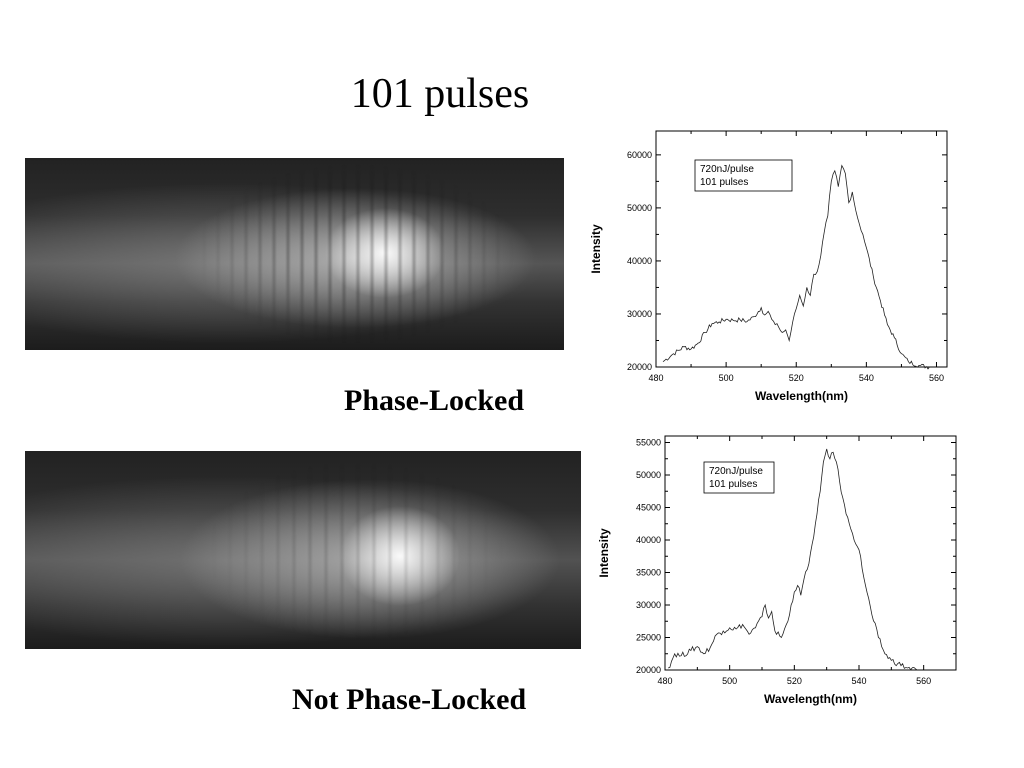 The image size is (1024, 768). I want to click on y-tick-label: 25000, so click(648, 638).